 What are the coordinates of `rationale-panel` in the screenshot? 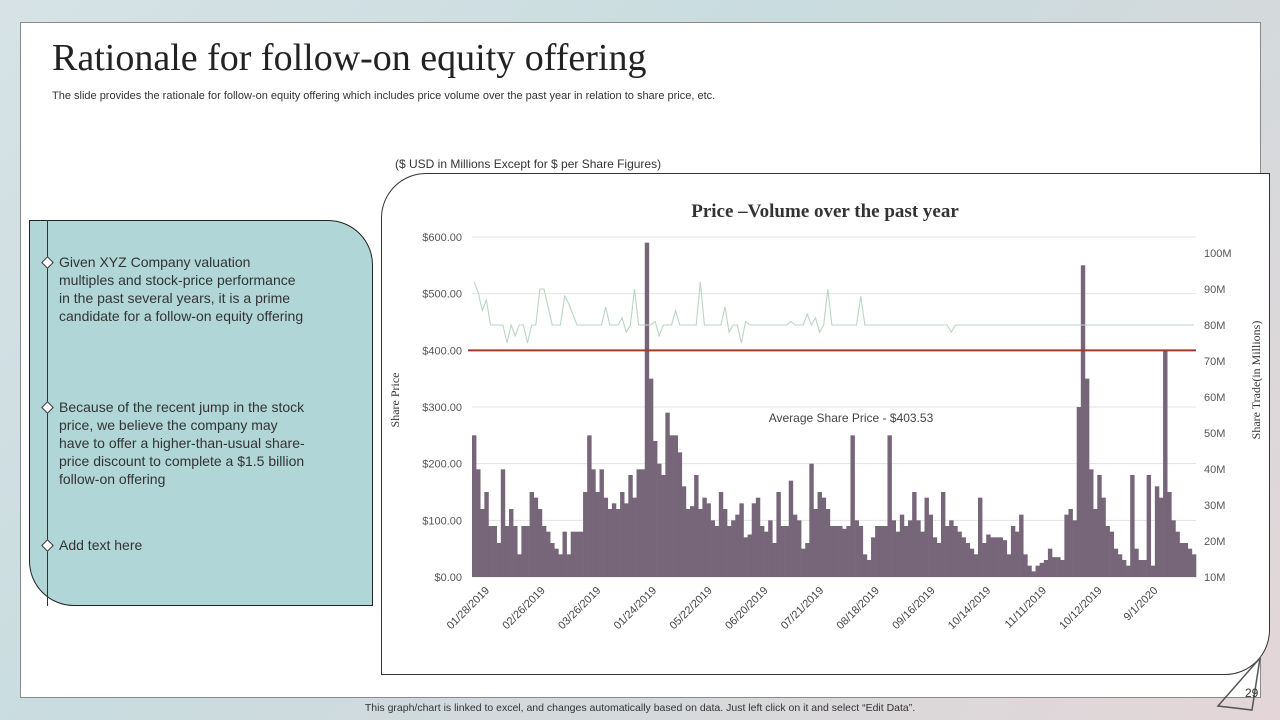 It's located at (201, 413).